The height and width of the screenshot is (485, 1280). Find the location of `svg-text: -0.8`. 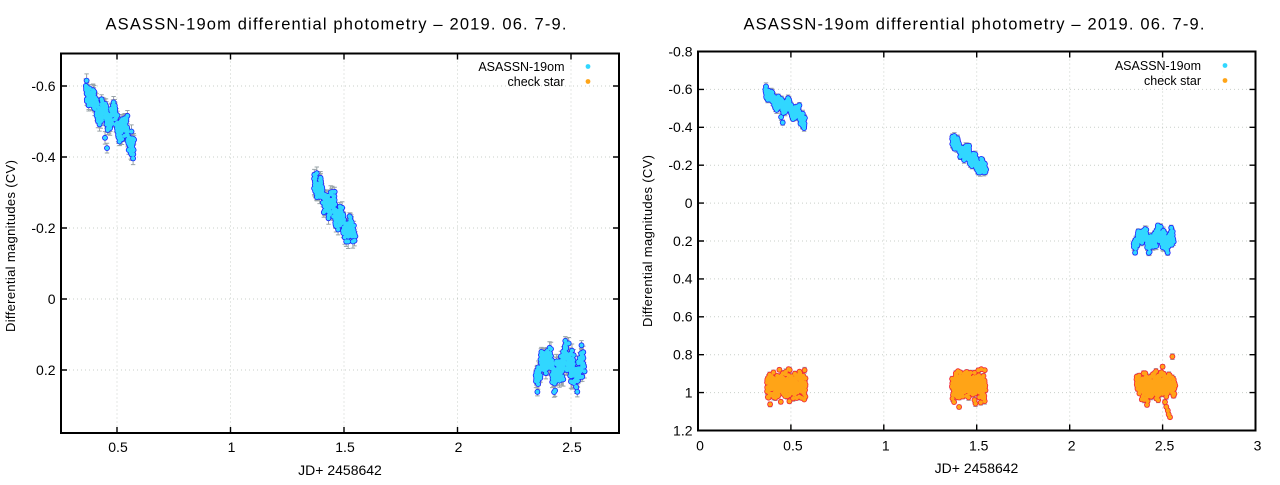

svg-text: -0.8 is located at coordinates (680, 51).